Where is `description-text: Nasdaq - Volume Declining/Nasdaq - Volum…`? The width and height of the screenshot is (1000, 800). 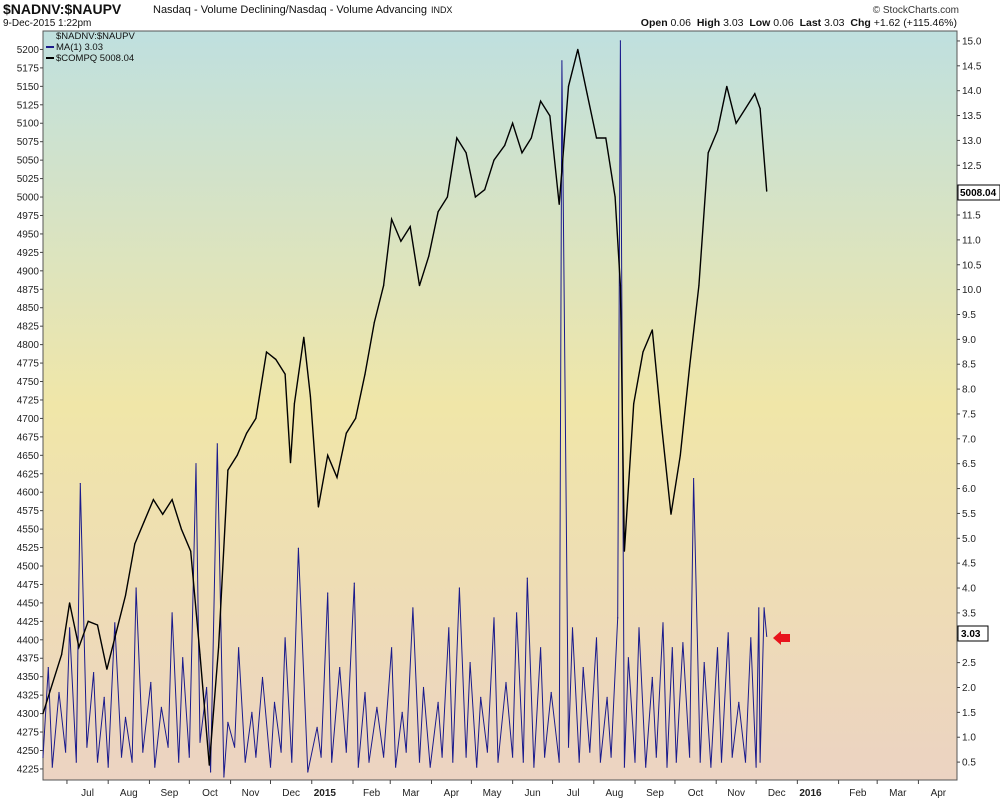
description-text: Nasdaq - Volume Declining/Nasdaq - Volum… is located at coordinates (290, 10).